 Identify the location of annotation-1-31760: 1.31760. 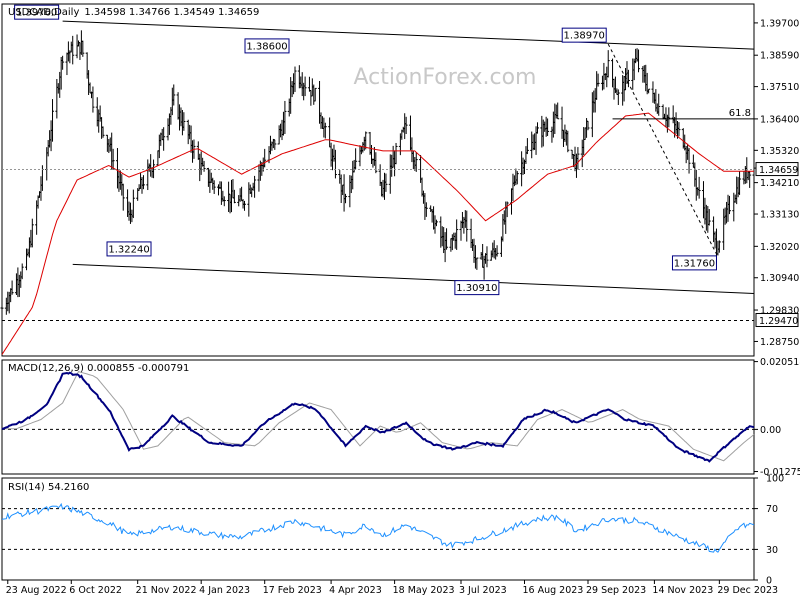
(694, 263).